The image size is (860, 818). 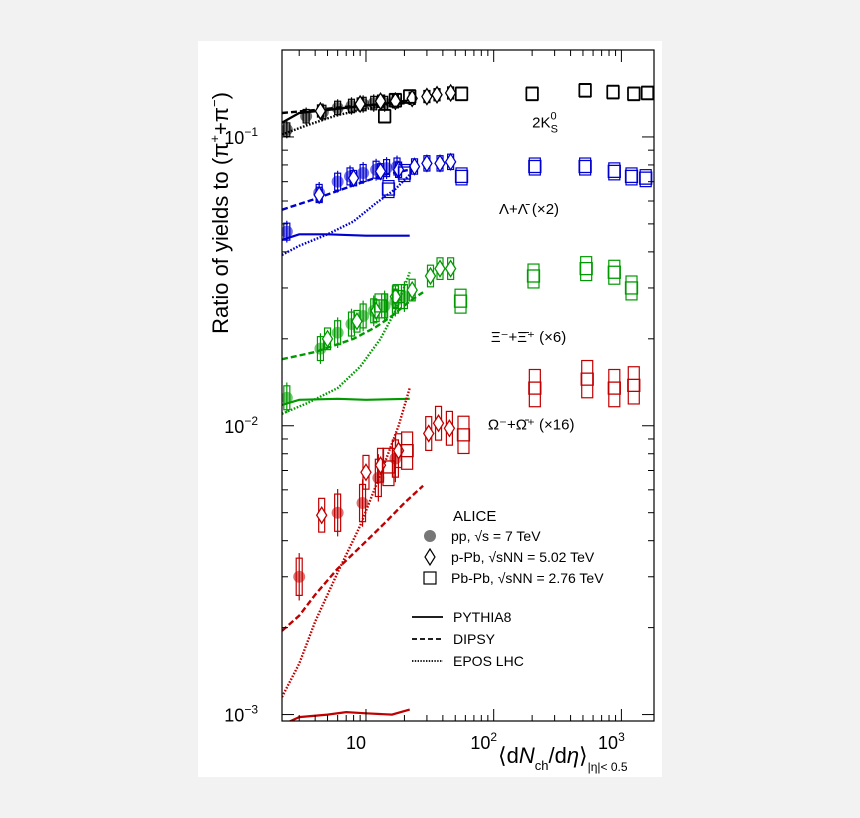 I want to click on series-label-2k0s: 2K0 S, so click(x=545, y=122).